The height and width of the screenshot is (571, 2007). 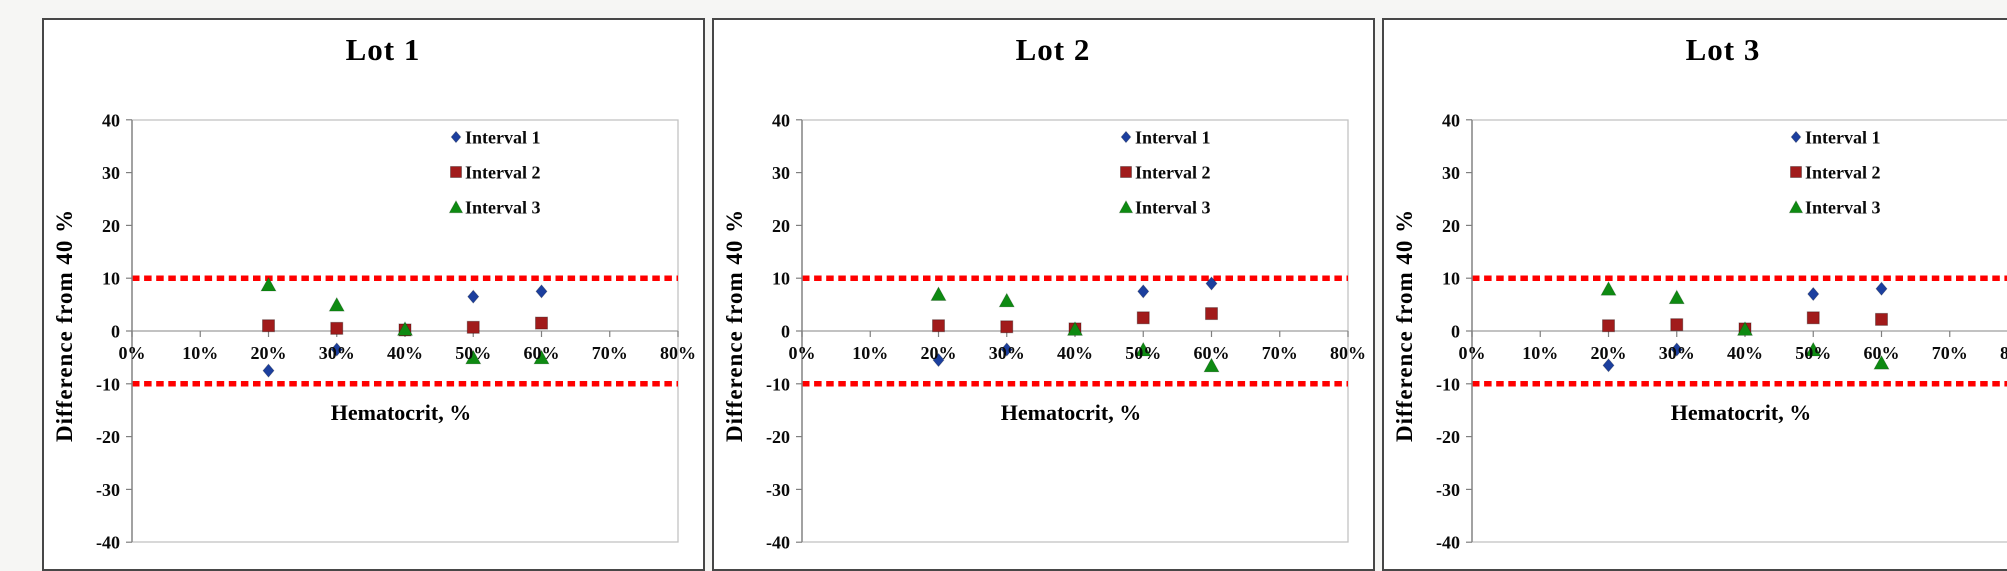 I want to click on chart-title: Lot 2, so click(x=1053, y=49).